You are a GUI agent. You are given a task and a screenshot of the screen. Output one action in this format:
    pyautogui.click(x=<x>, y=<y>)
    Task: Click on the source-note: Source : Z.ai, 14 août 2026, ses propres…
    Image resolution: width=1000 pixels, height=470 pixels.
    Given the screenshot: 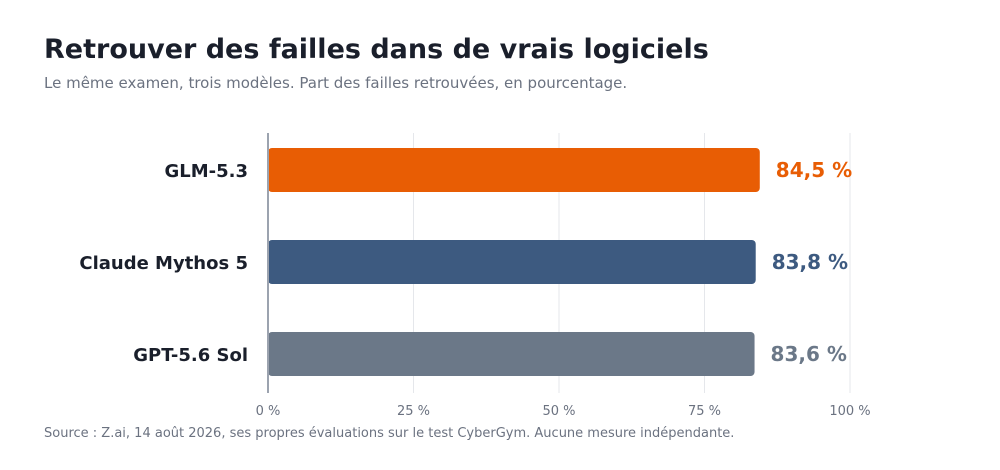 What is the action you would take?
    pyautogui.click(x=389, y=433)
    